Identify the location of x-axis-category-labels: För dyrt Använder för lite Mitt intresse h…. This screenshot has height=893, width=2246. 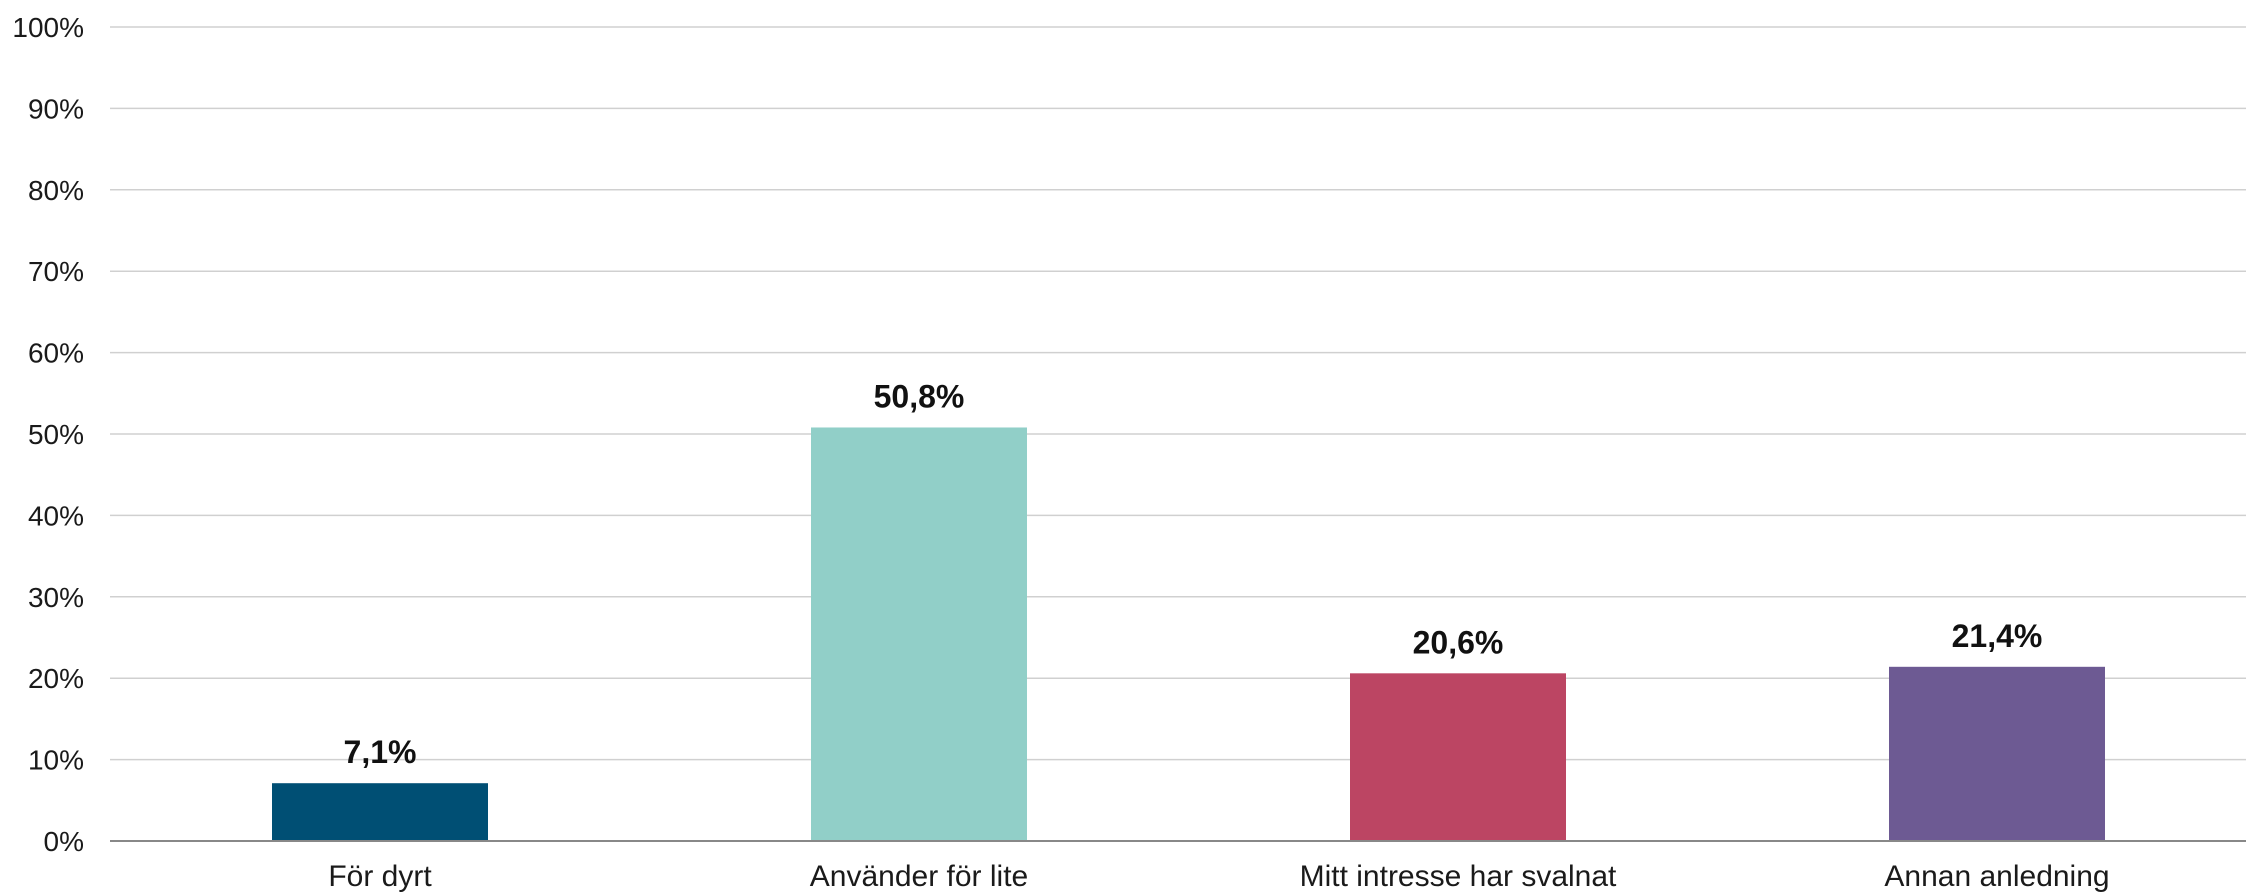
(1218, 876).